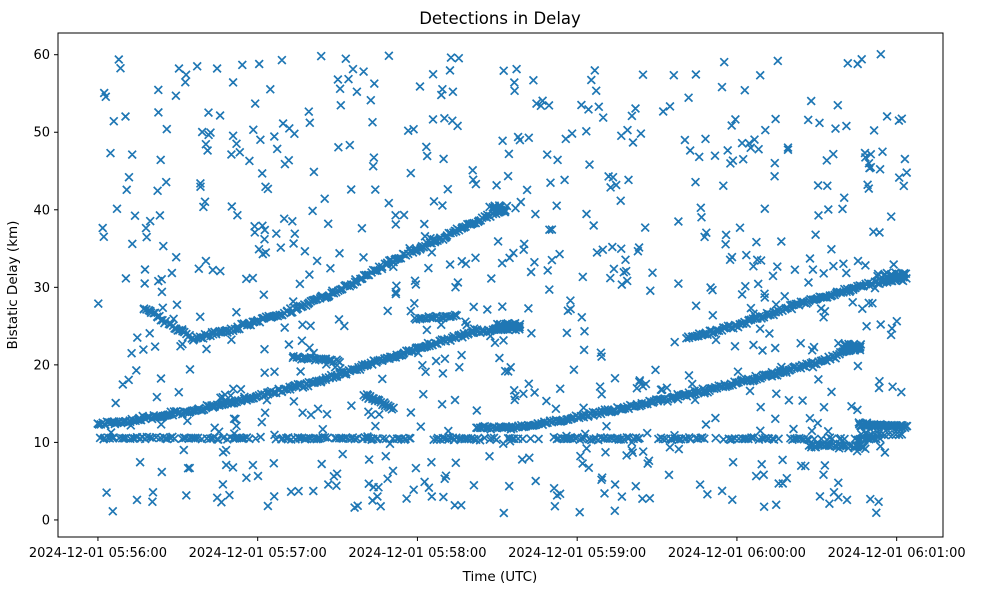 The image size is (984, 590). What do you see at coordinates (98, 553) in the screenshot?
I see `x-tick-label: 2024-12-01 05:56:00` at bounding box center [98, 553].